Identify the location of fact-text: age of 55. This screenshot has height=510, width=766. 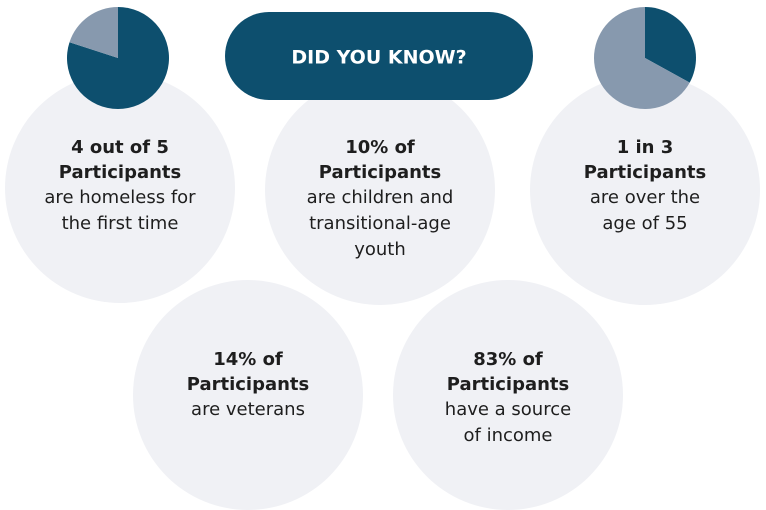
(644, 223).